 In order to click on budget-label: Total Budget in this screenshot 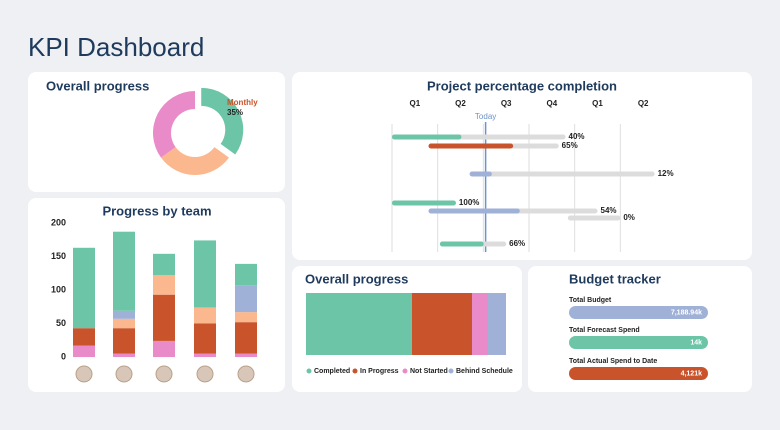, I will do `click(590, 300)`.